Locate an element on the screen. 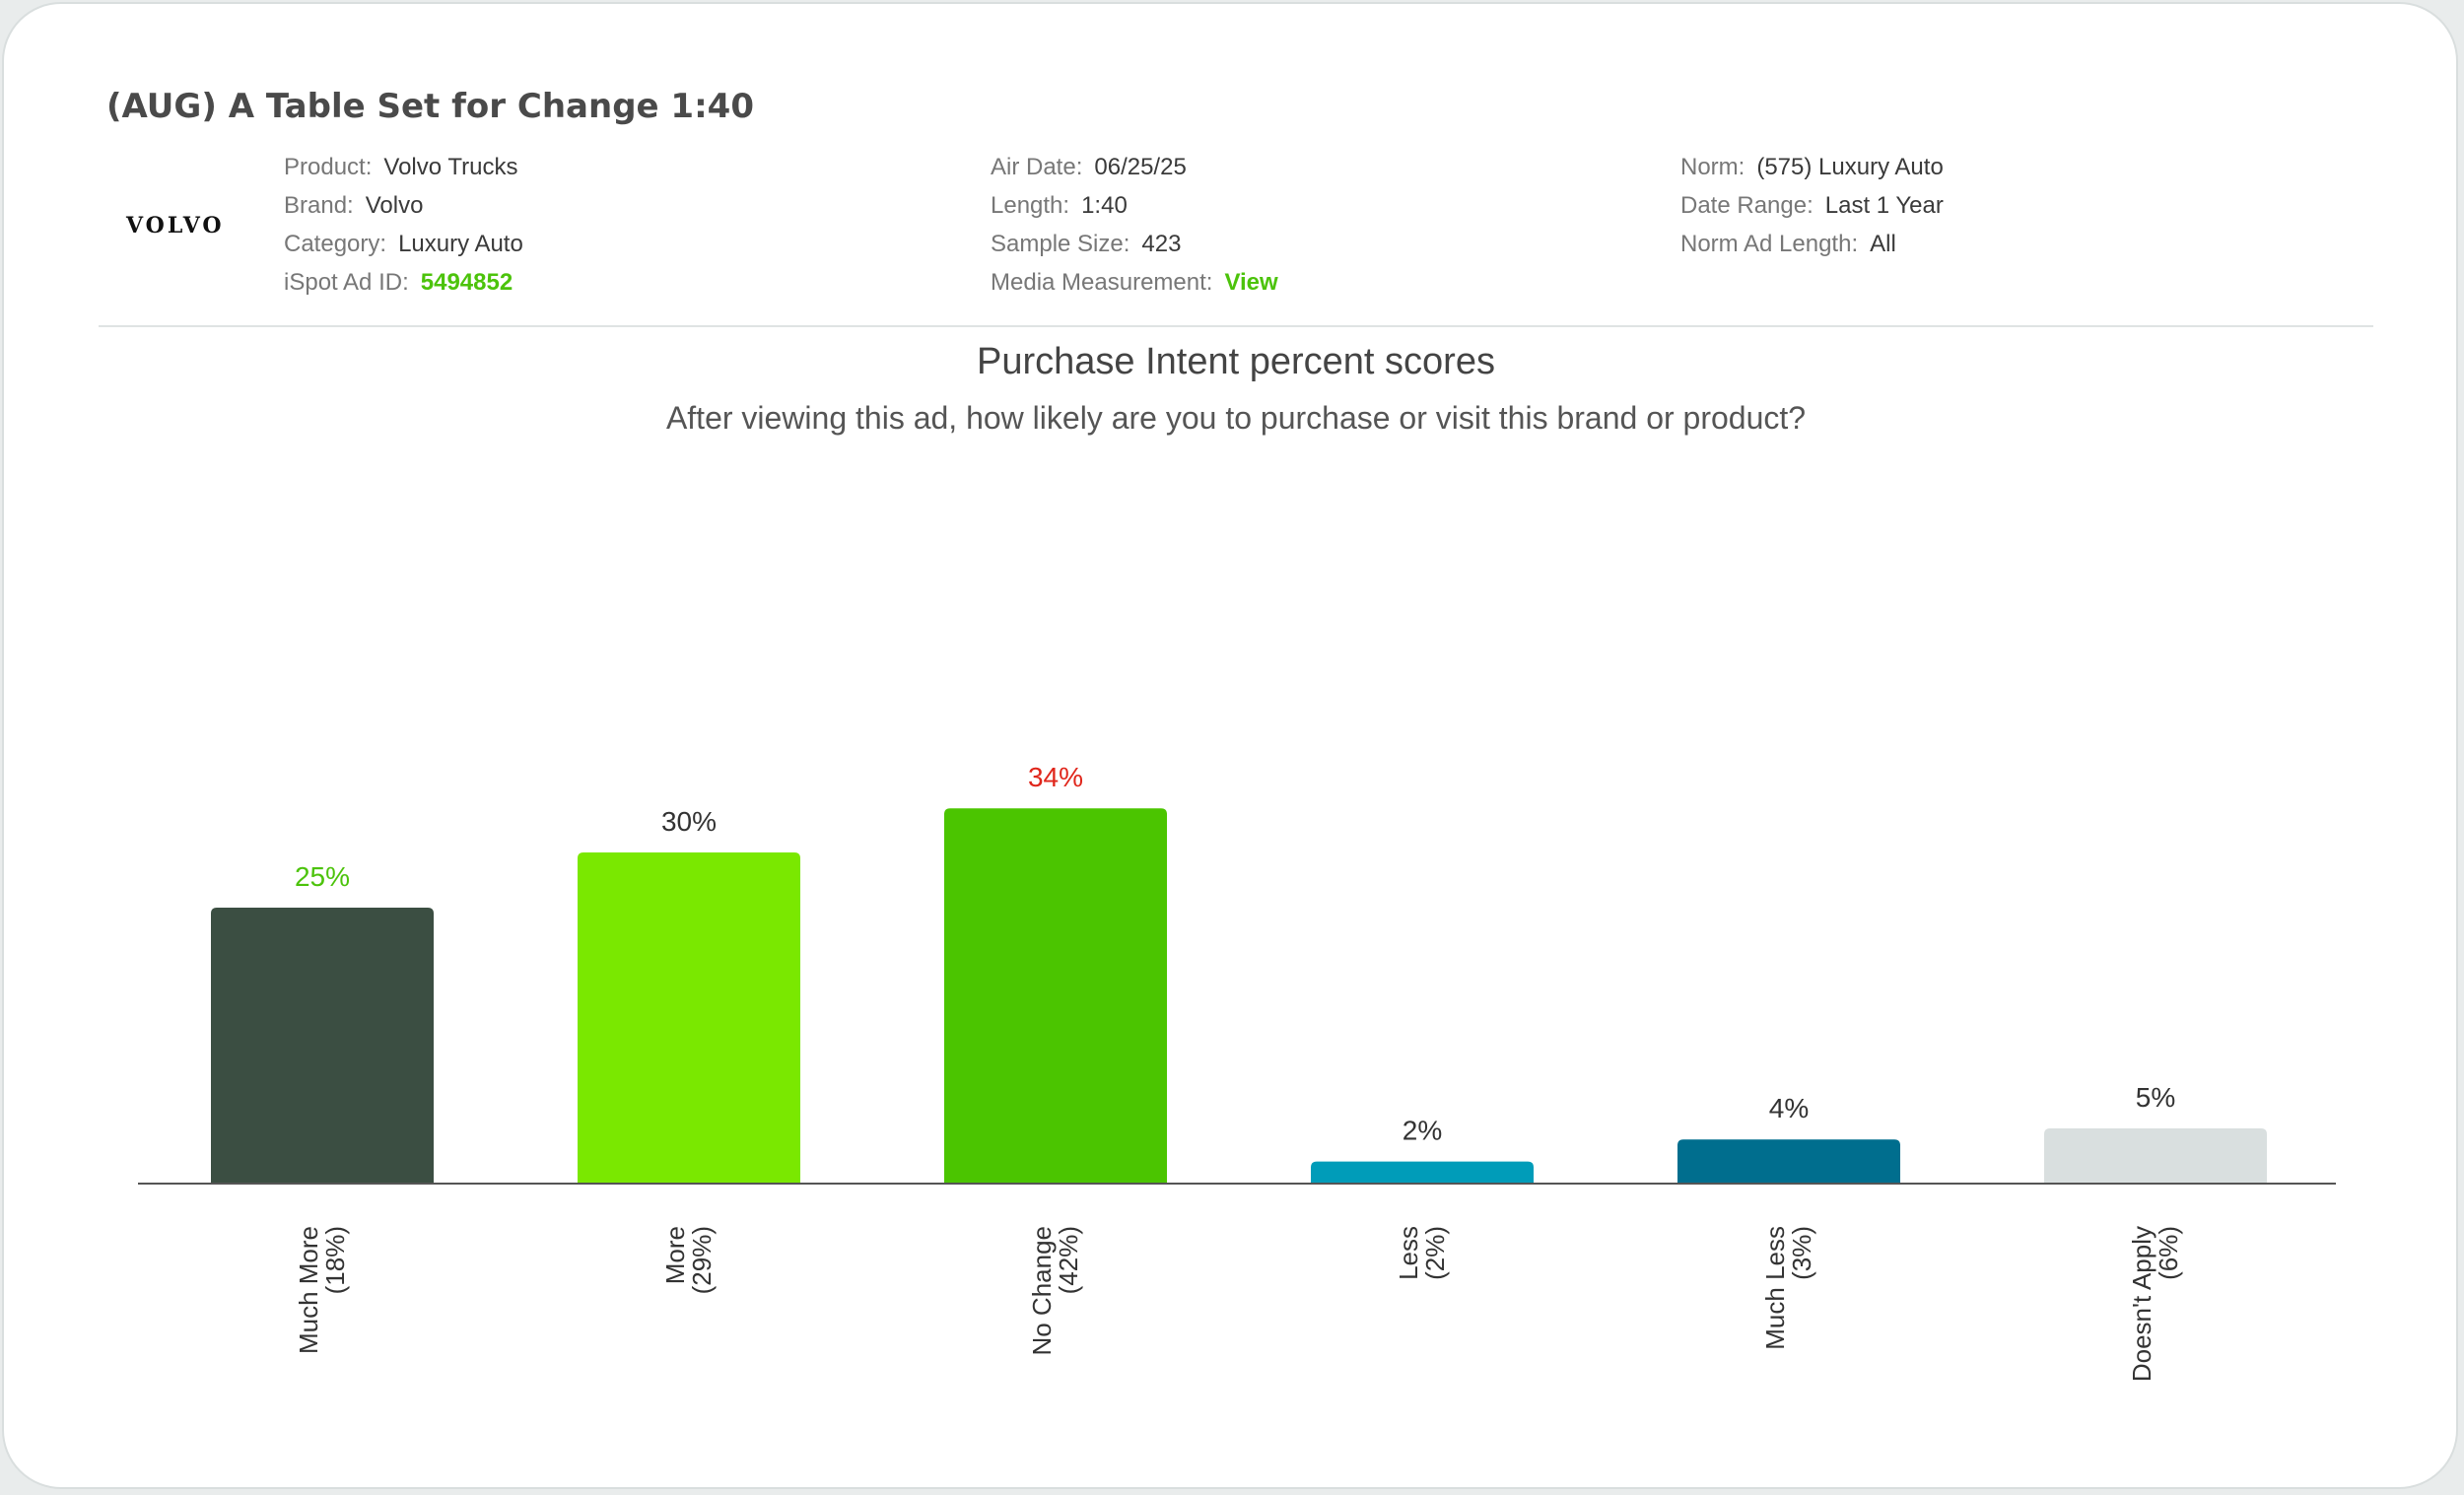  tick-category-much-less: Much Less is located at coordinates (1775, 1288).